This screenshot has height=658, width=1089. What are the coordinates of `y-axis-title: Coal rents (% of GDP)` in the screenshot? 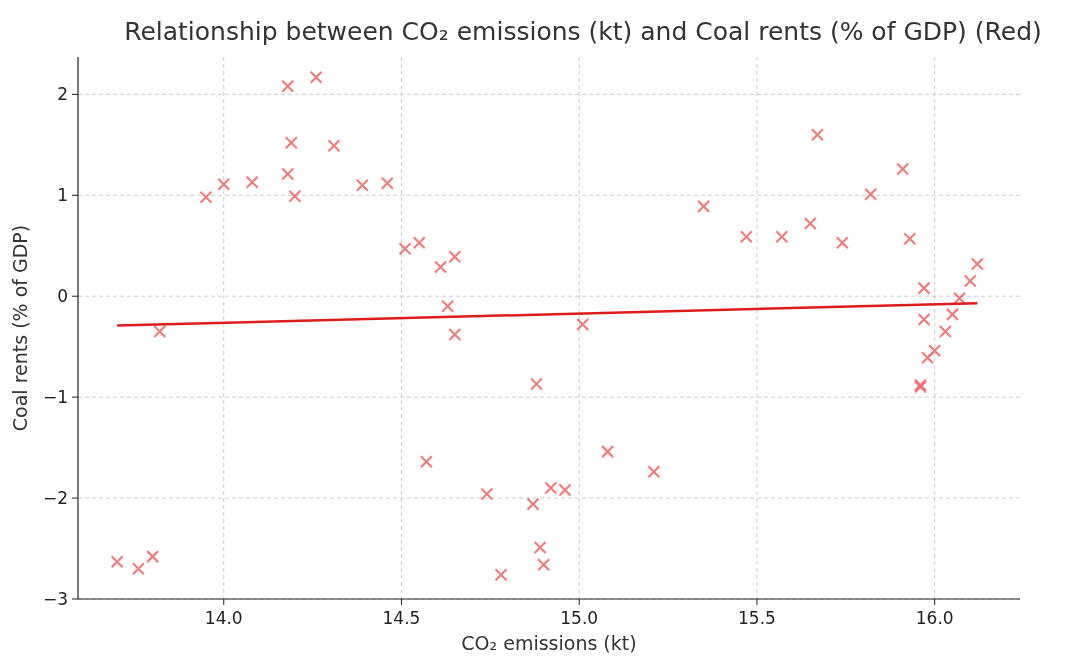 It's located at (20, 328).